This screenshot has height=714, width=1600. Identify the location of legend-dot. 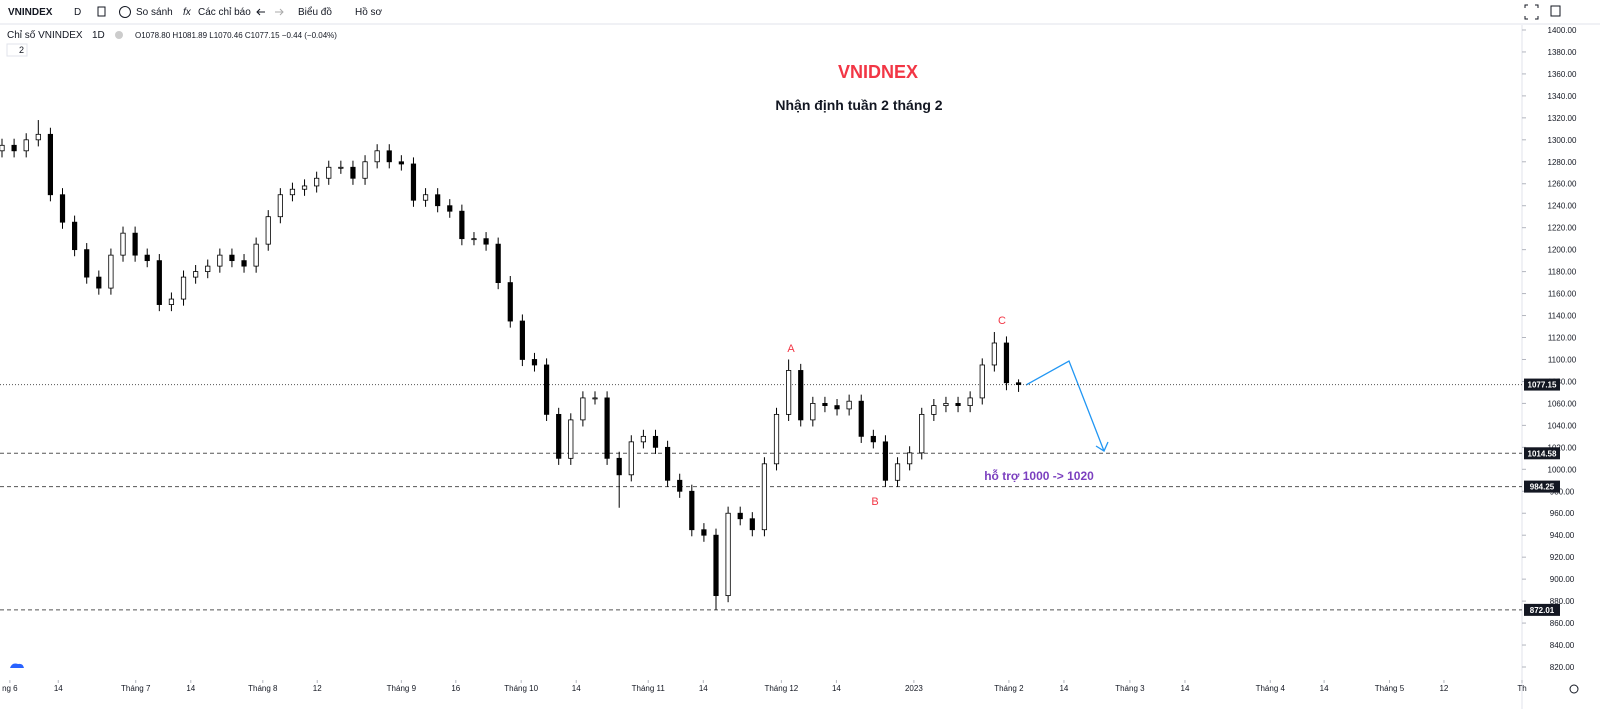
(119, 35).